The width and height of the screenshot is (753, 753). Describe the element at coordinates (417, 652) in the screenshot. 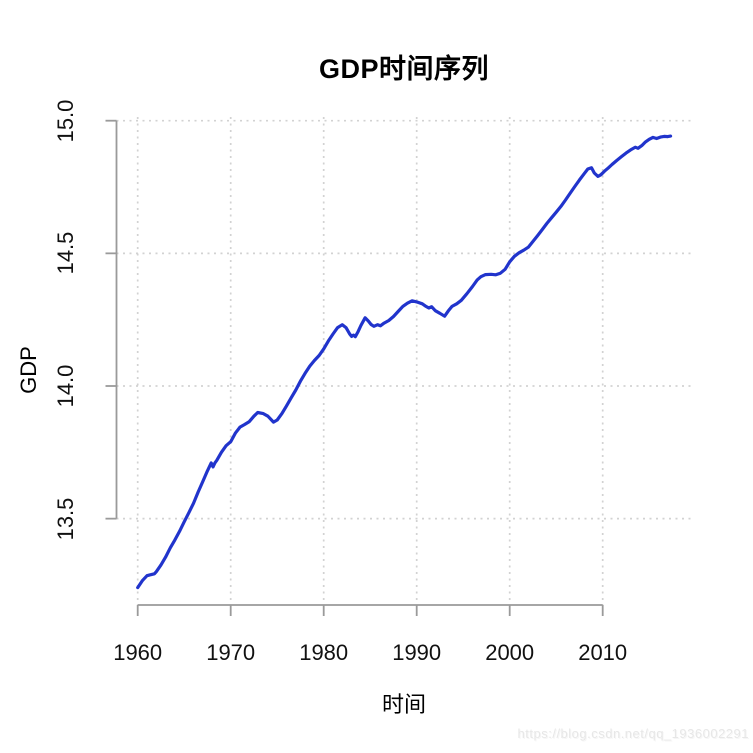

I see `x-tick-label: 1990` at that location.